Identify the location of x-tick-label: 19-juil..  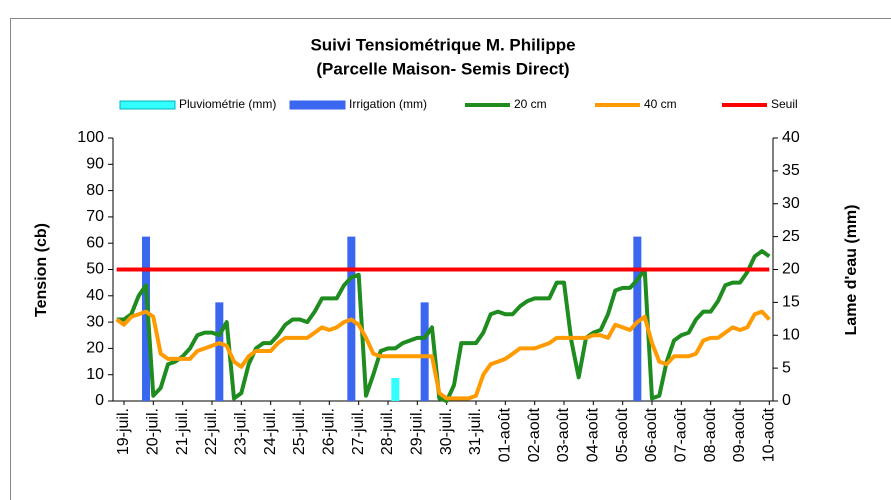
(123, 431).